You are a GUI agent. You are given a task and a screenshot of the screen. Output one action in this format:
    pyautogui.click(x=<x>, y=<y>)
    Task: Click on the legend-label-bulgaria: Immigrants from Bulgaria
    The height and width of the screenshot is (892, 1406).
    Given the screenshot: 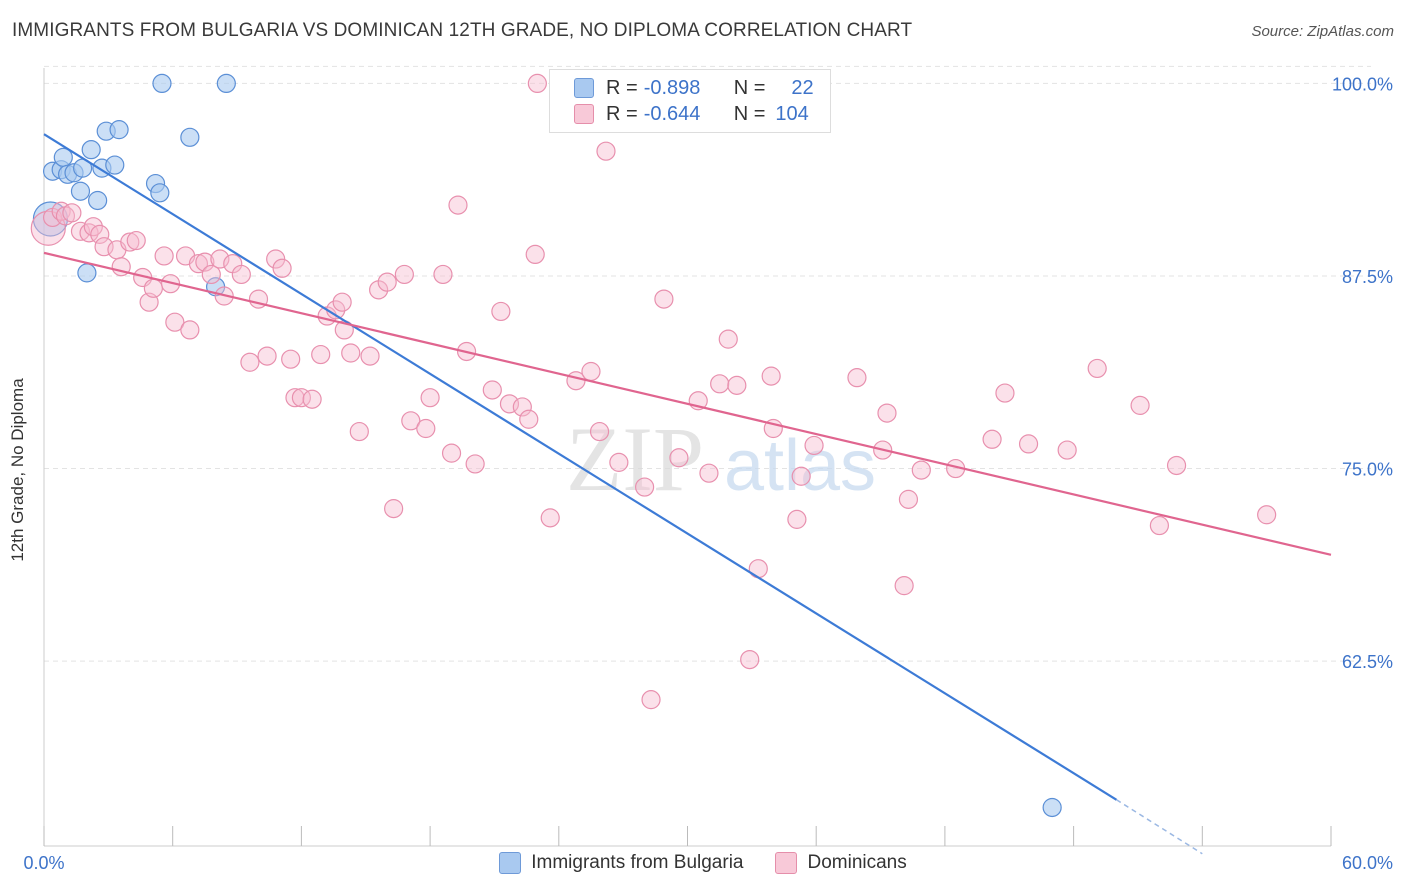 What is the action you would take?
    pyautogui.click(x=637, y=862)
    